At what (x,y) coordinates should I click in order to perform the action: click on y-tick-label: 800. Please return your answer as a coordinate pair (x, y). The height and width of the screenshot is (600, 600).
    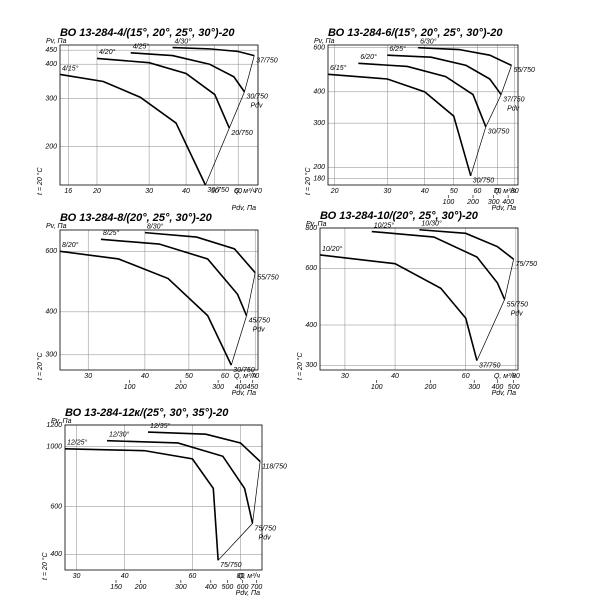
    Looking at the image, I should click on (311, 228).